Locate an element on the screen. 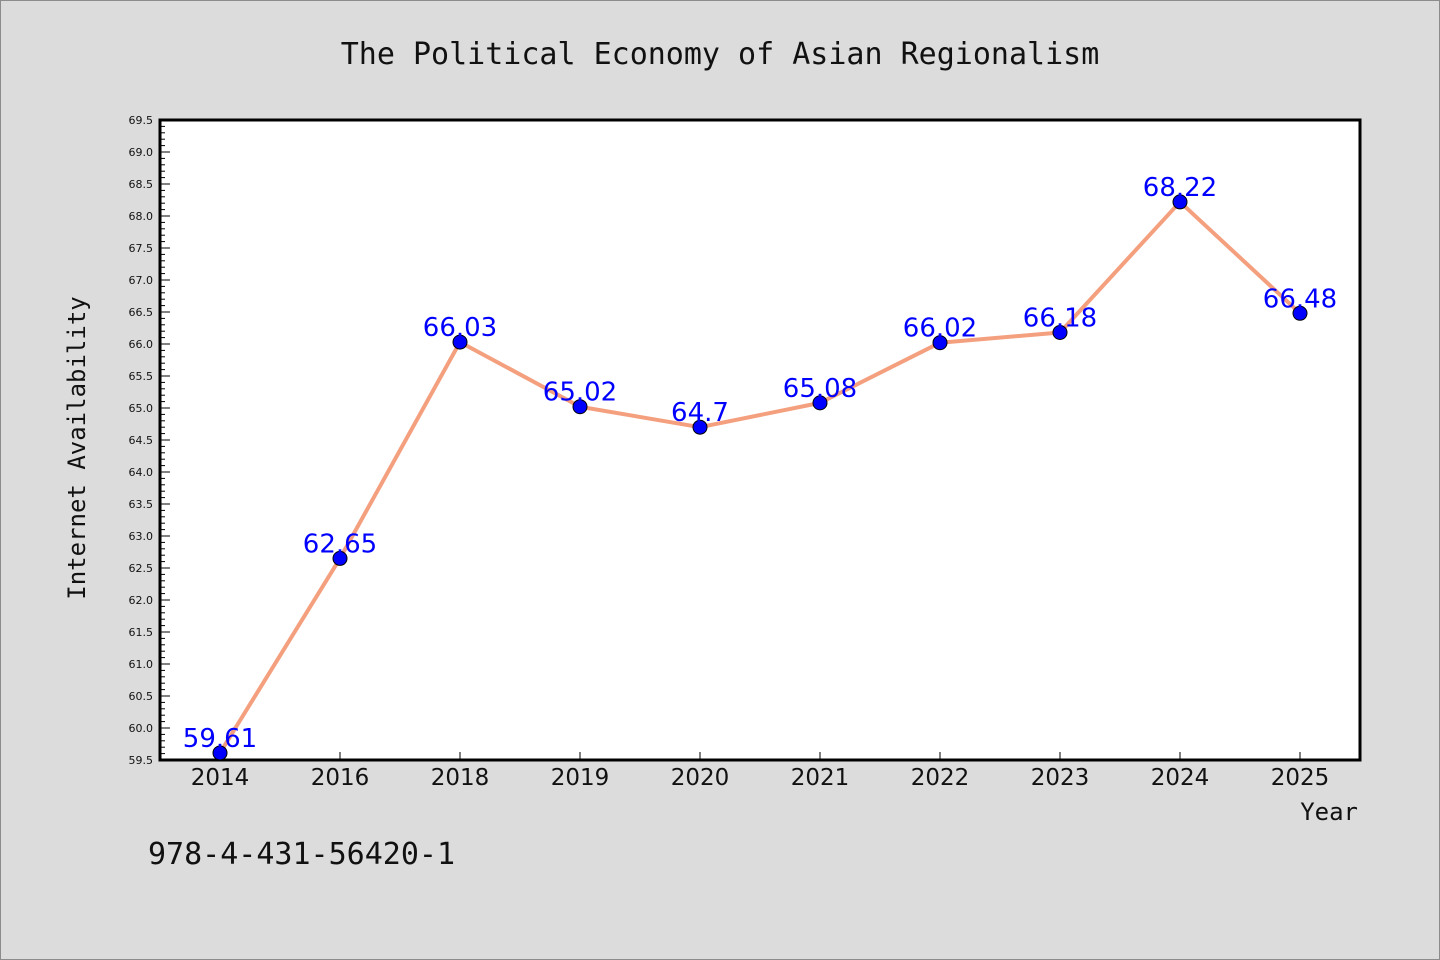 This screenshot has height=960, width=1440. y-tick-label: 66.5 is located at coordinates (141, 312).